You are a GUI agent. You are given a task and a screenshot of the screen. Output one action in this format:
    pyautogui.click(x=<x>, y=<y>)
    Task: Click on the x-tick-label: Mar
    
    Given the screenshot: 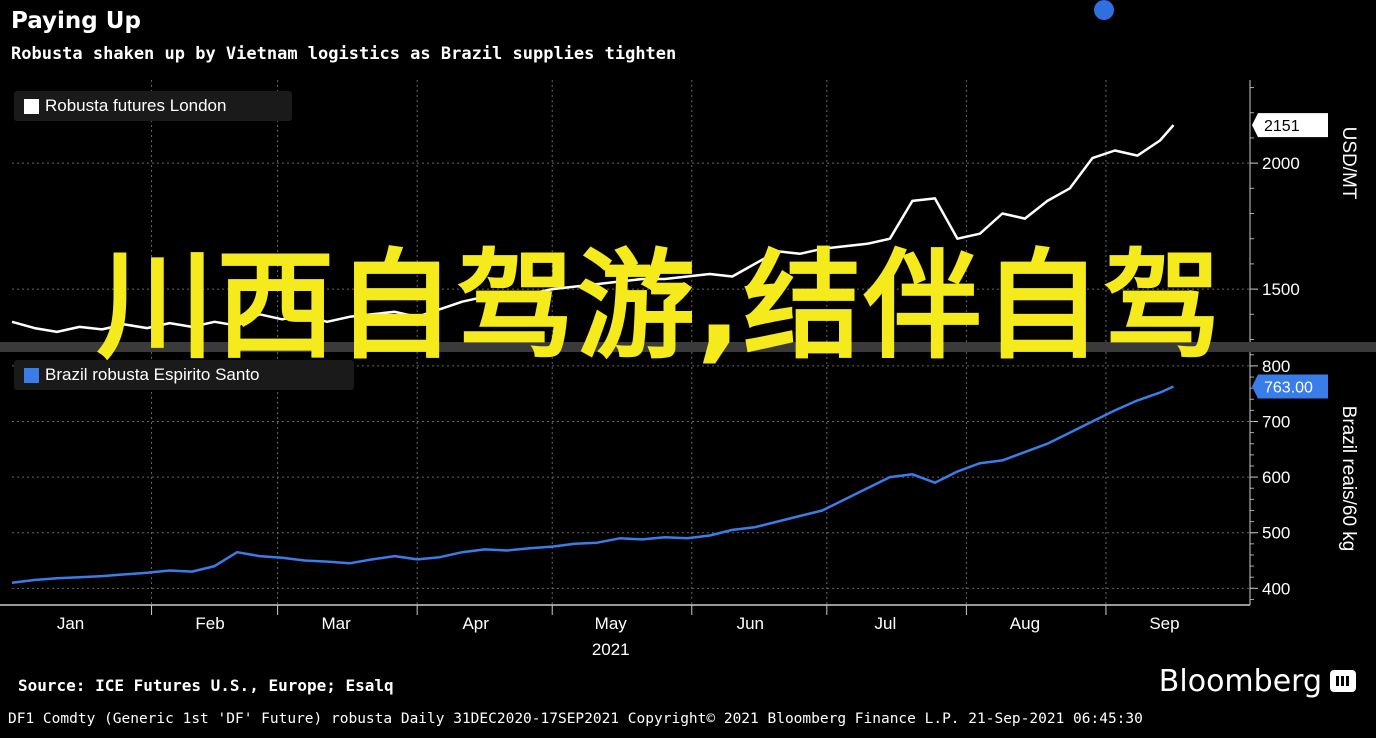 What is the action you would take?
    pyautogui.click(x=336, y=623)
    